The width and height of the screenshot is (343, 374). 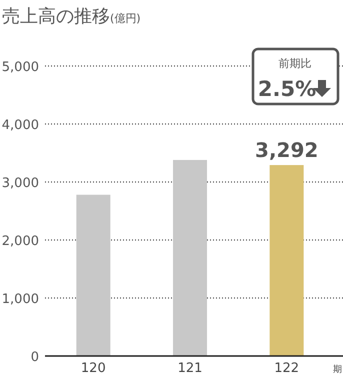 What do you see at coordinates (20, 299) in the screenshot?
I see `y-tick-label: 1,000` at bounding box center [20, 299].